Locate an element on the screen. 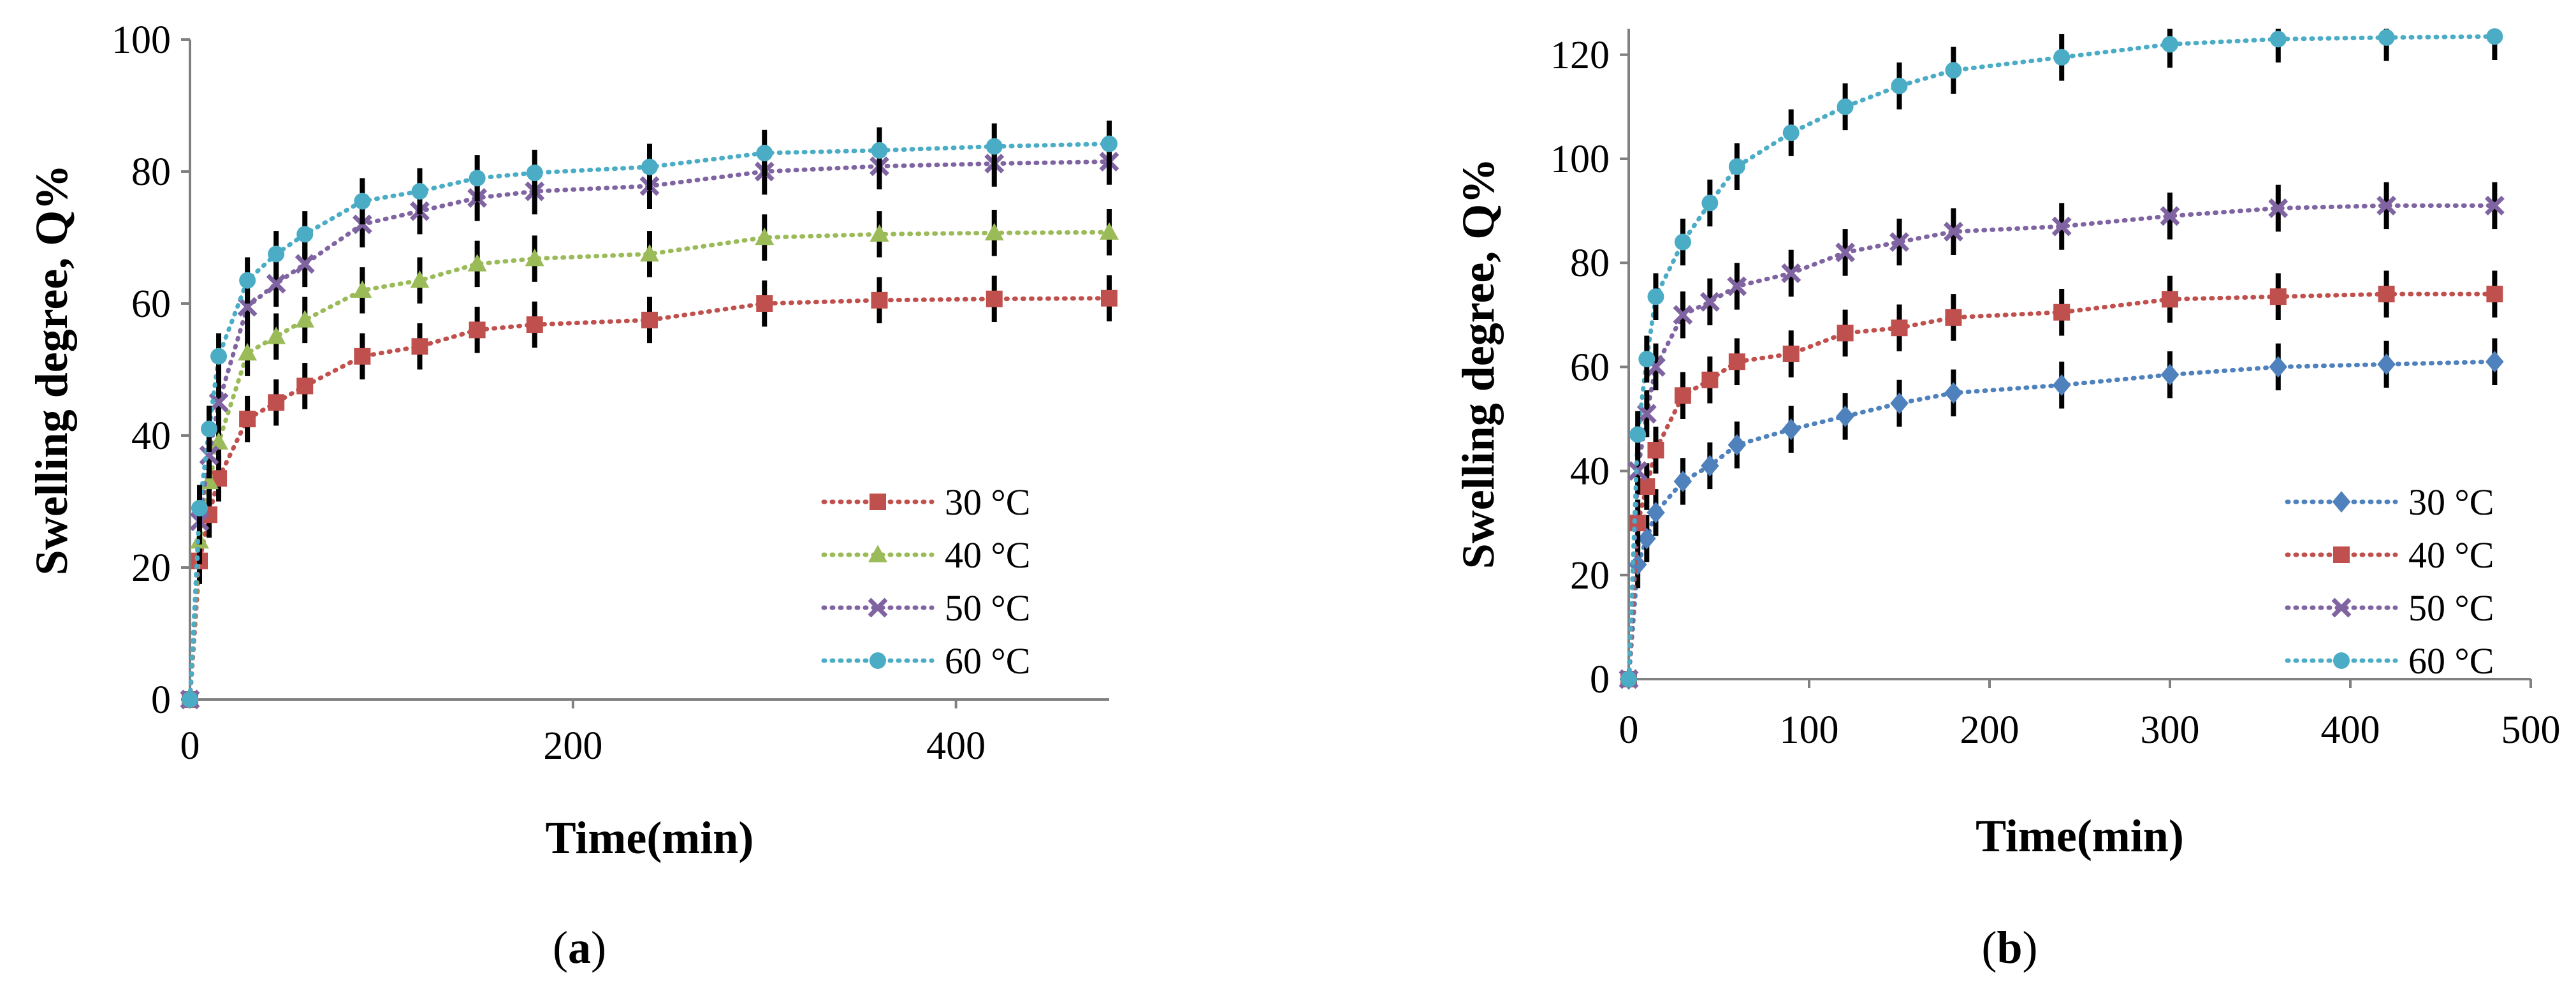 This screenshot has width=2576, height=989. x-tick-label: 200 is located at coordinates (572, 746).